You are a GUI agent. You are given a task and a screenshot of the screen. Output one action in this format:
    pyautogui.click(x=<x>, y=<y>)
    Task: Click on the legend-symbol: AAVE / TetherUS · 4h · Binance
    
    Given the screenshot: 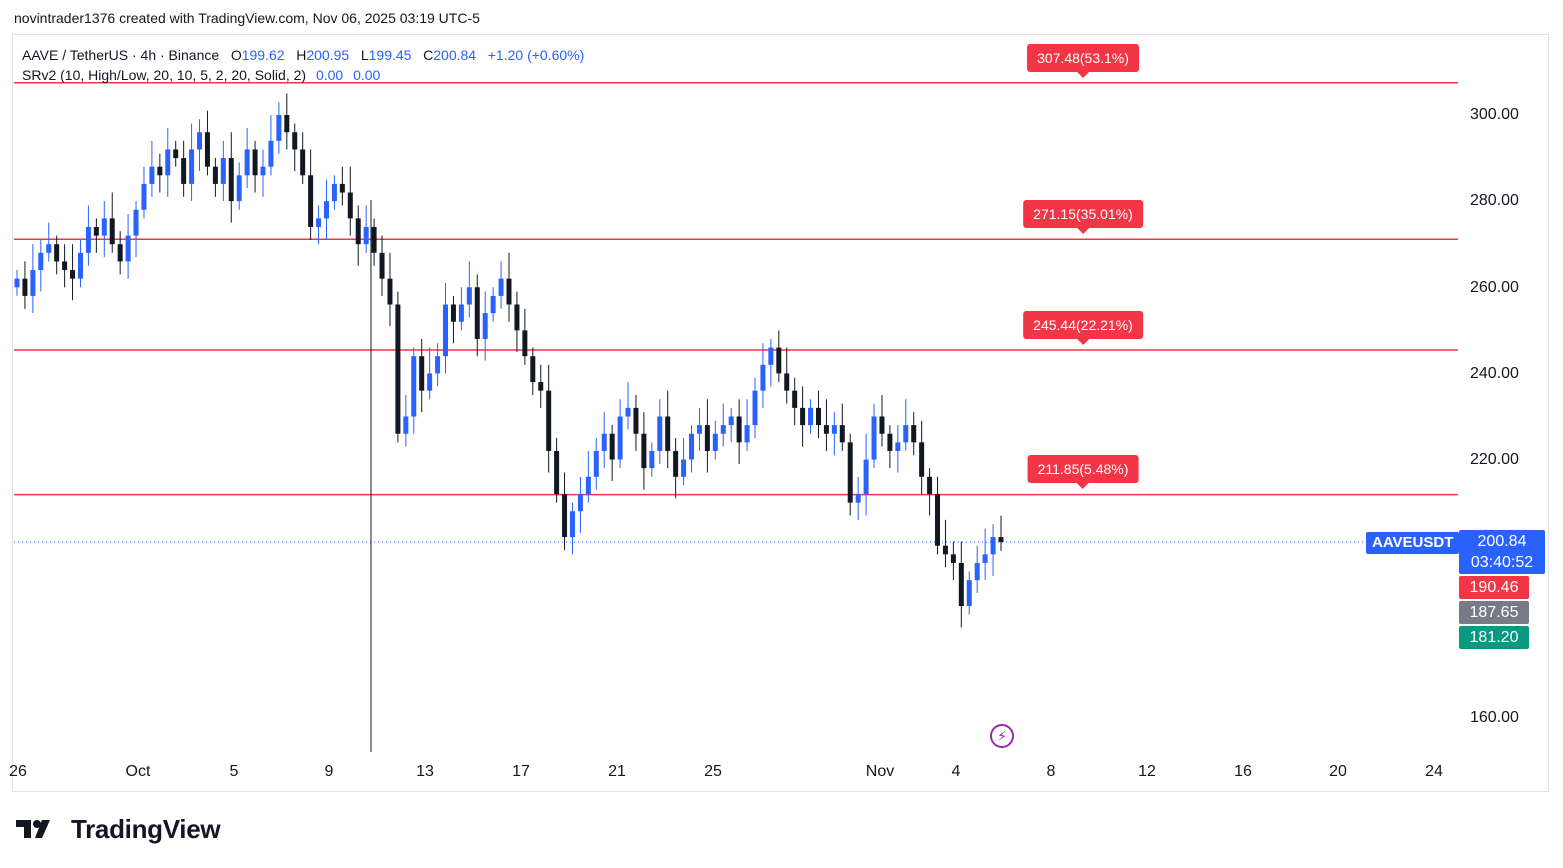 What is the action you would take?
    pyautogui.click(x=121, y=55)
    